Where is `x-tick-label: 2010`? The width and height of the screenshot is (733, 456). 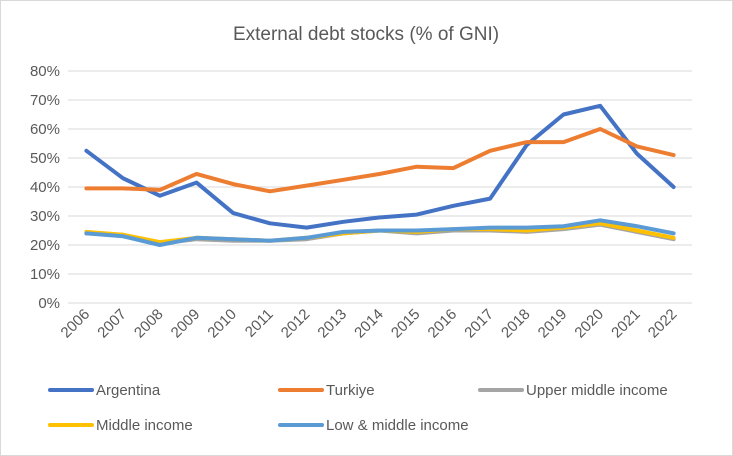 x-tick-label: 2010 is located at coordinates (222, 324).